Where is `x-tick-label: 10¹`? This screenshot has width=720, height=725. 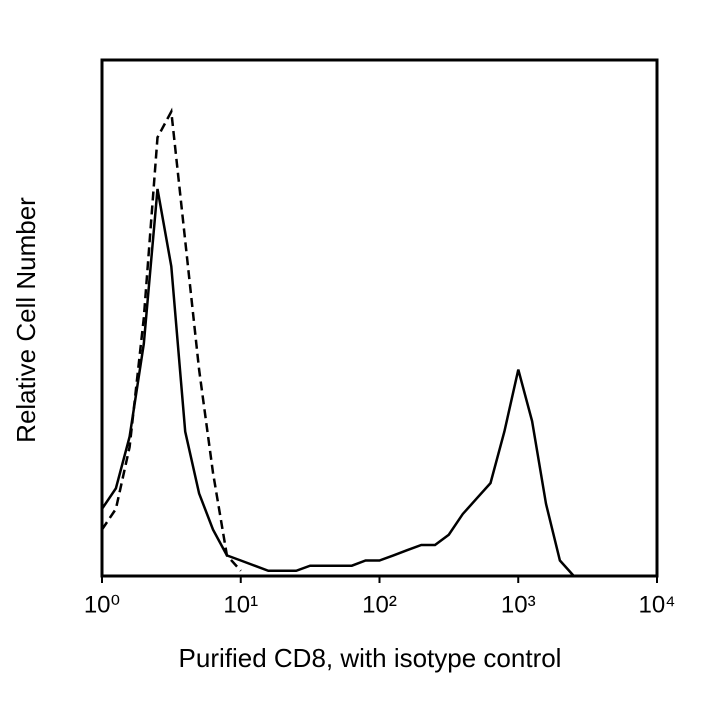
x-tick-label: 10¹ is located at coordinates (240, 604).